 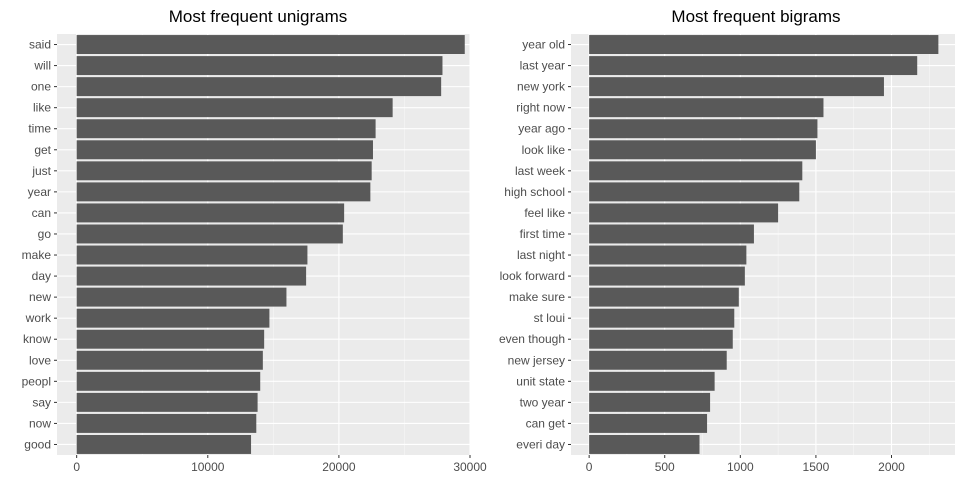 What do you see at coordinates (40, 360) in the screenshot?
I see `y-tick-label: love` at bounding box center [40, 360].